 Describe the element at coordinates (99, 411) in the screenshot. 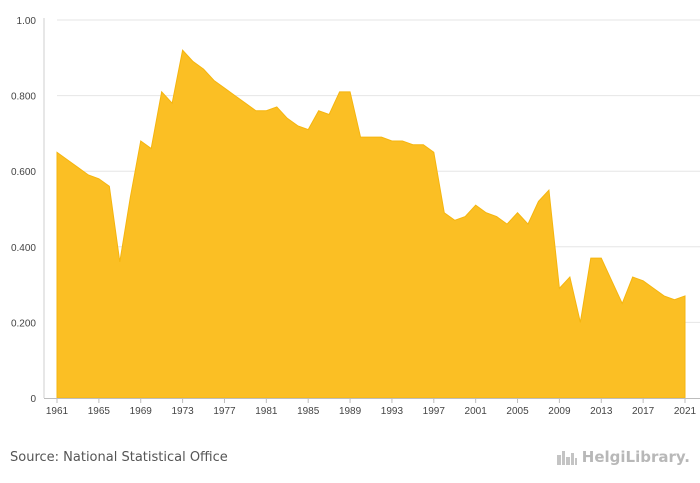

I see `x-tick-label: 1965` at that location.